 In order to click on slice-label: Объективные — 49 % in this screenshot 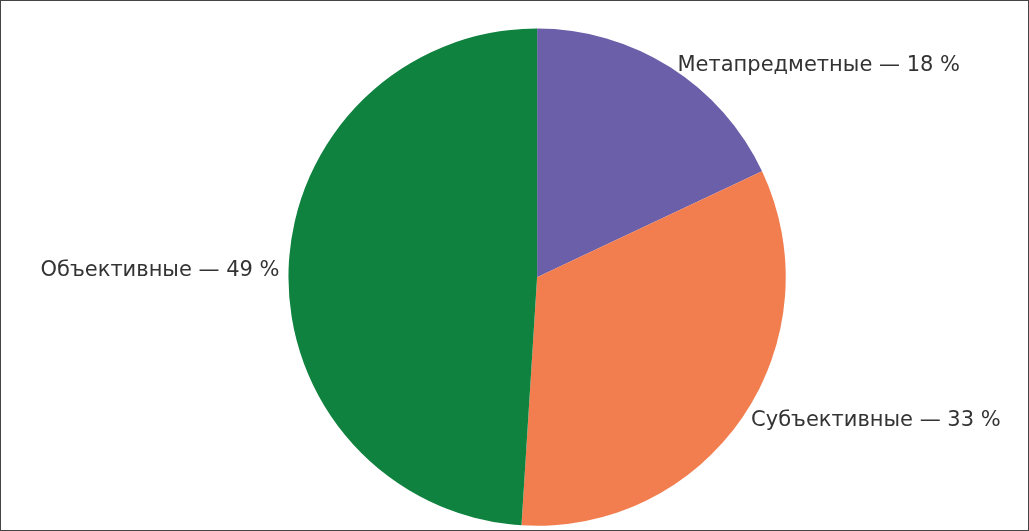, I will do `click(160, 269)`.